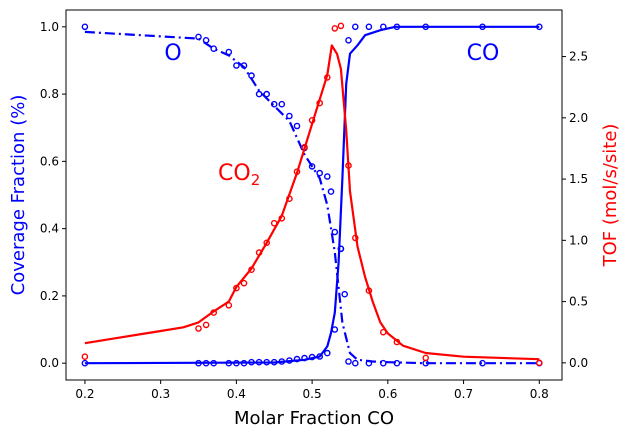 This screenshot has width=628, height=441. Describe the element at coordinates (578, 179) in the screenshot. I see `y-right-tick-label: 1.5` at that location.